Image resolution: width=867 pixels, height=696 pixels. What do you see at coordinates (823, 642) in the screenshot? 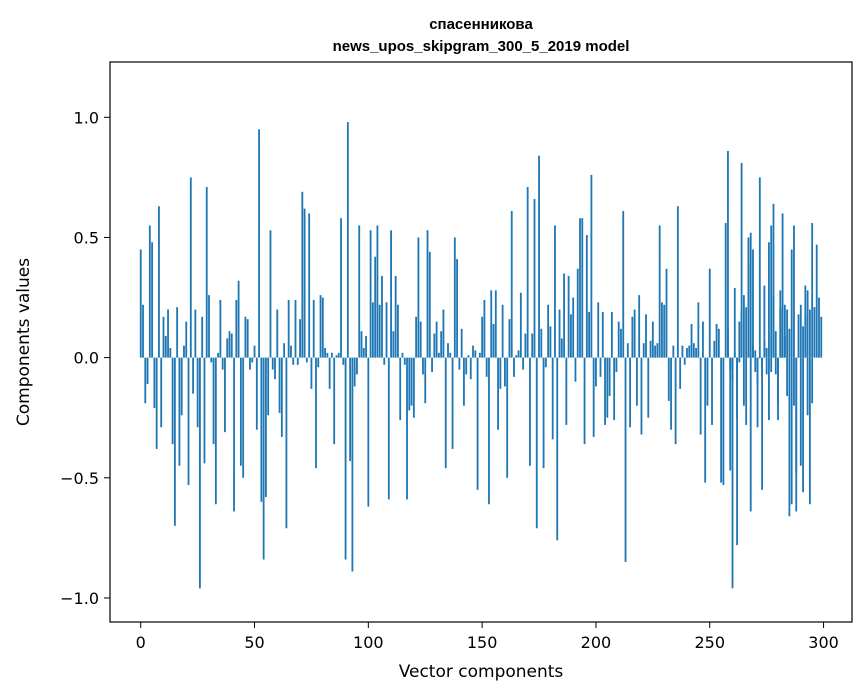
I see `x-tick-label: 300` at bounding box center [823, 642].